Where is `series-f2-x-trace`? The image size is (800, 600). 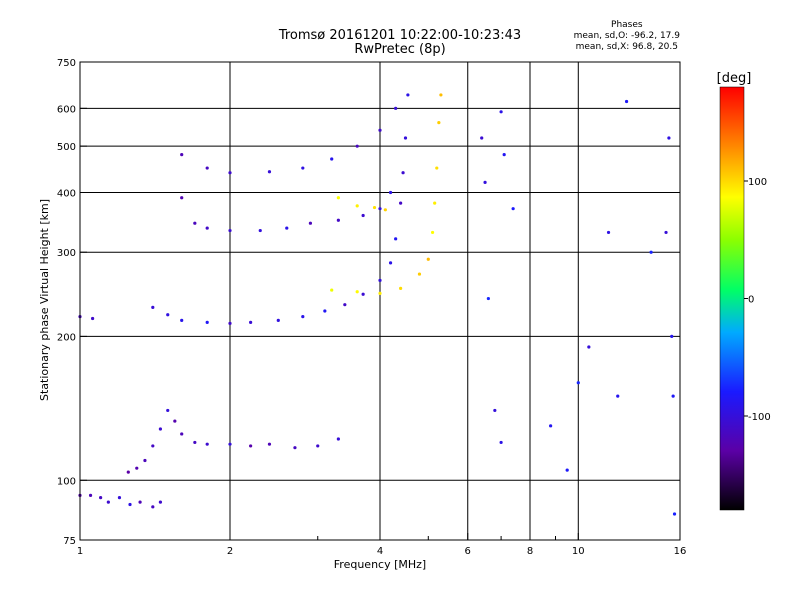 series-f2-x-trace is located at coordinates (386, 194).